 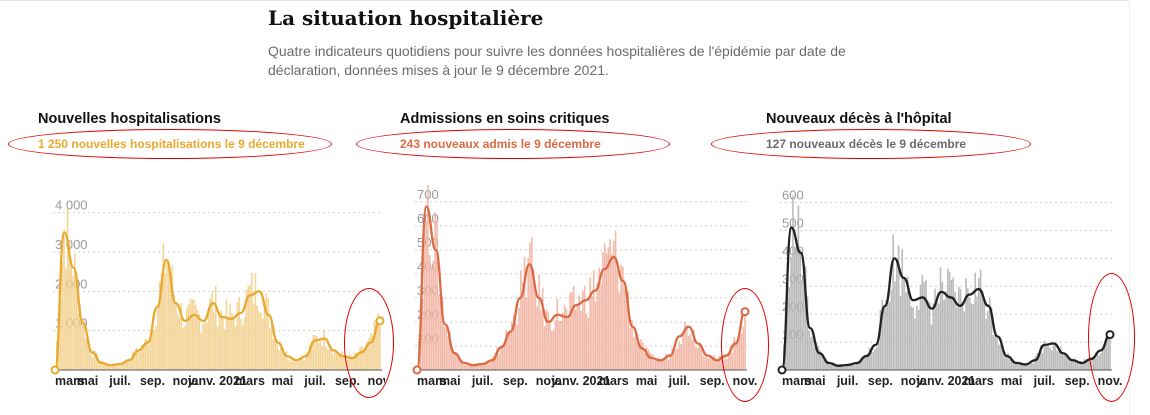 What do you see at coordinates (71, 244) in the screenshot?
I see `y-tick-label: 3 000` at bounding box center [71, 244].